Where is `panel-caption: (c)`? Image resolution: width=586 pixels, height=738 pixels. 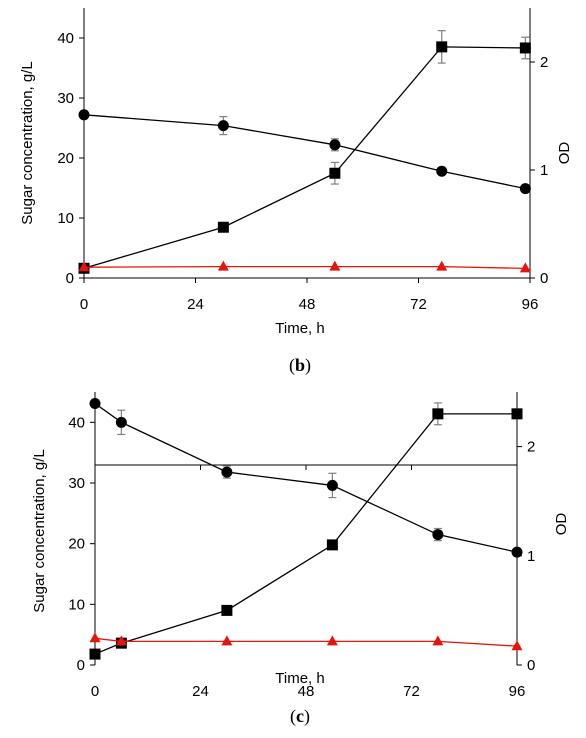 panel-caption: (c) is located at coordinates (300, 716).